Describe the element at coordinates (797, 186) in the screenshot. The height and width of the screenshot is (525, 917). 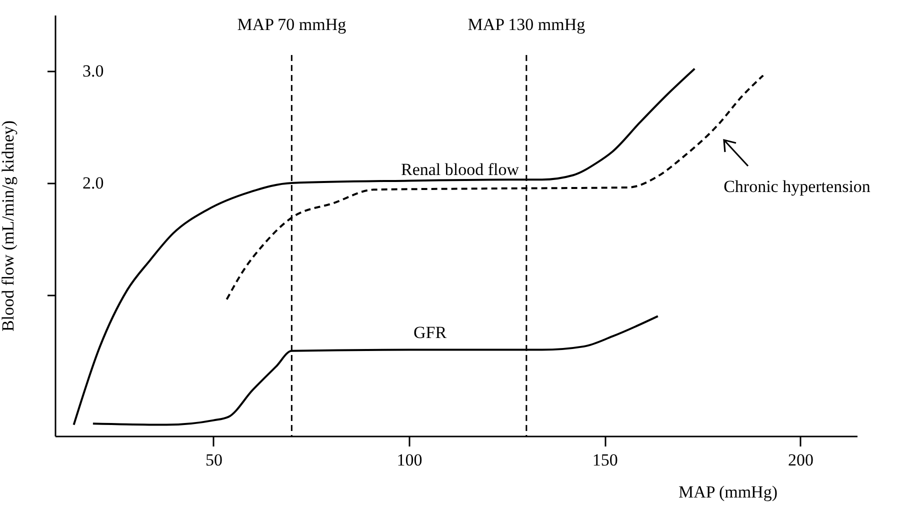
I see `annotation: Chronic hypertension` at that location.